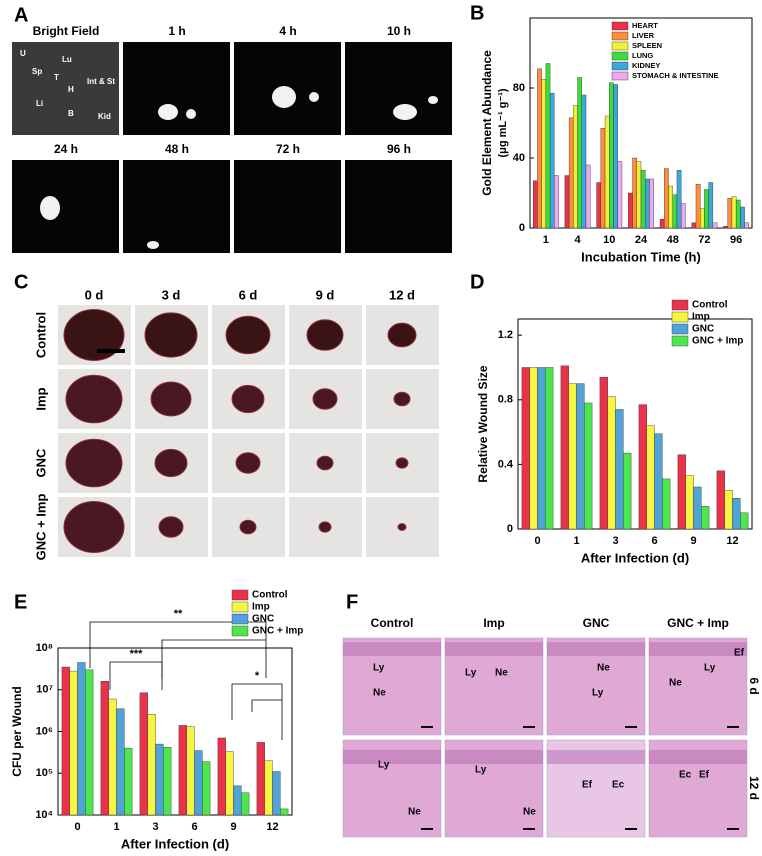  I want to click on x-tick-label: 0, so click(77, 827).